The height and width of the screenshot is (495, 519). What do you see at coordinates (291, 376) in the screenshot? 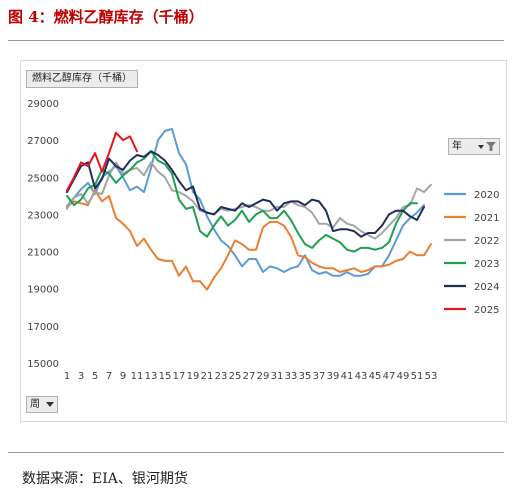
I see `x-tick-label: 33` at bounding box center [291, 376].